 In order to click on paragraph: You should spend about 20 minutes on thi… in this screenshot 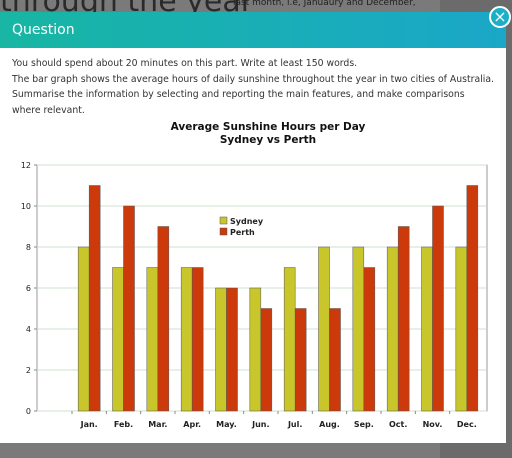, I will do `click(185, 63)`.